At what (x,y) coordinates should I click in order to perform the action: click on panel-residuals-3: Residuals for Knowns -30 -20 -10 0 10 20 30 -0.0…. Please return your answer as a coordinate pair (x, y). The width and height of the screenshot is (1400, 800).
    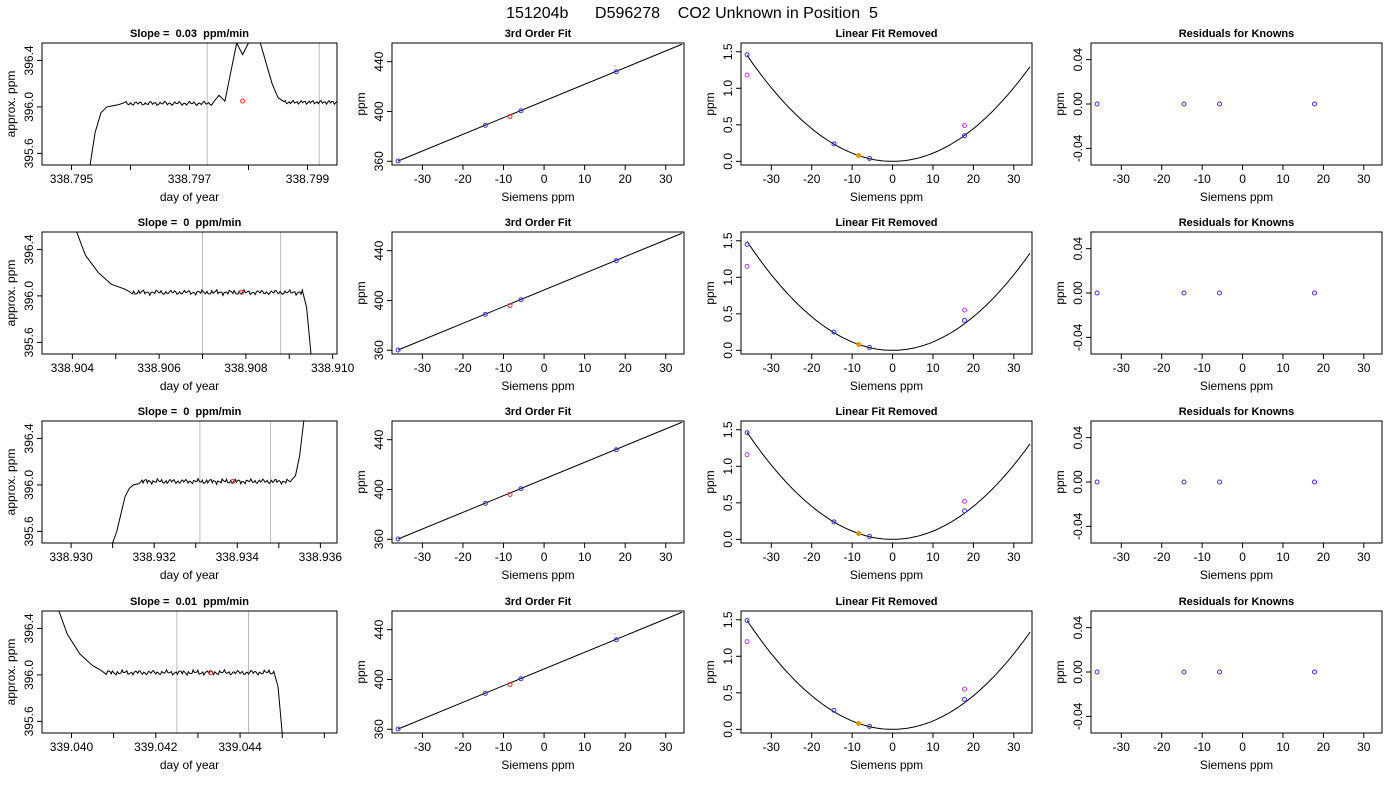
    Looking at the image, I should click on (1218, 494).